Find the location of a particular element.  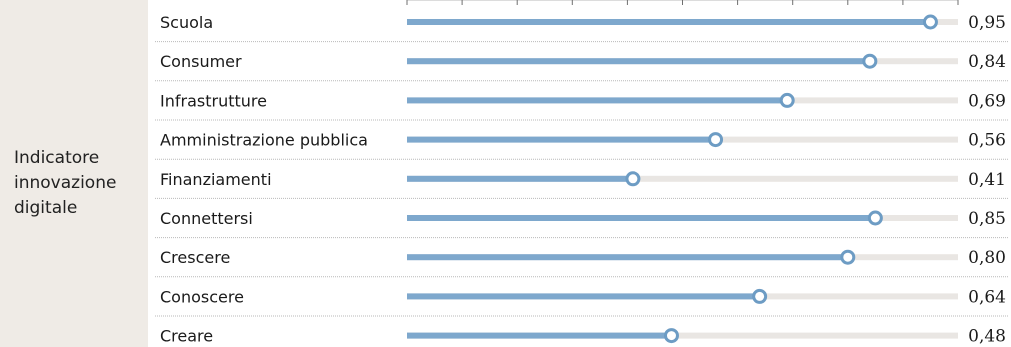

value-label: 0,64 is located at coordinates (987, 297).